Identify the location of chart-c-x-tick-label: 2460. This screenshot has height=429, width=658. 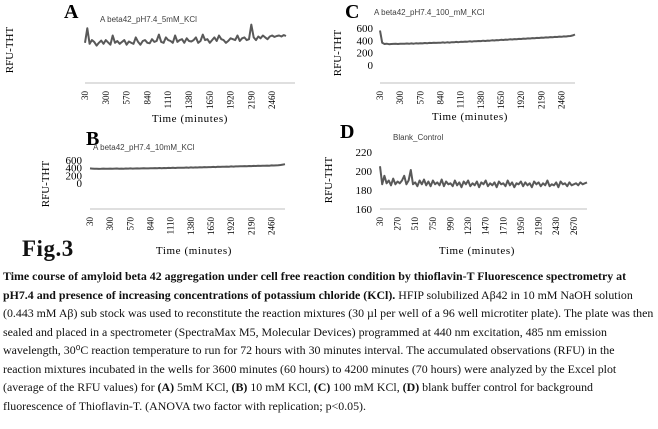
(562, 100).